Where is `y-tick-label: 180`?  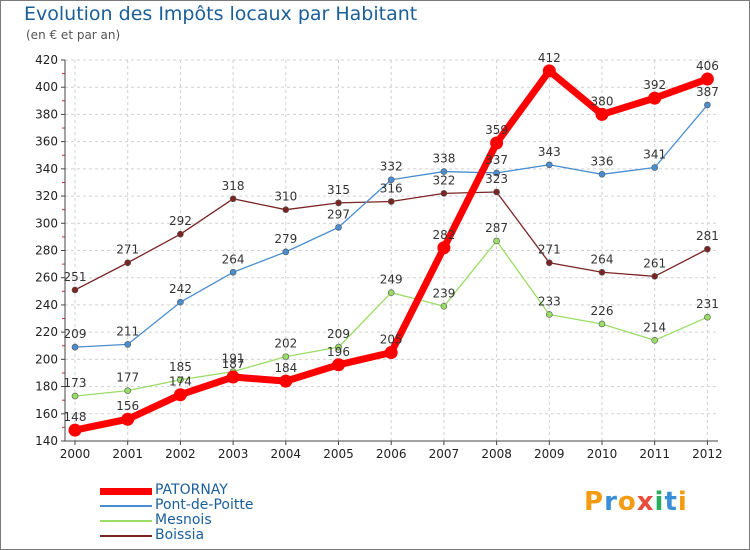
y-tick-label: 180 is located at coordinates (46, 387).